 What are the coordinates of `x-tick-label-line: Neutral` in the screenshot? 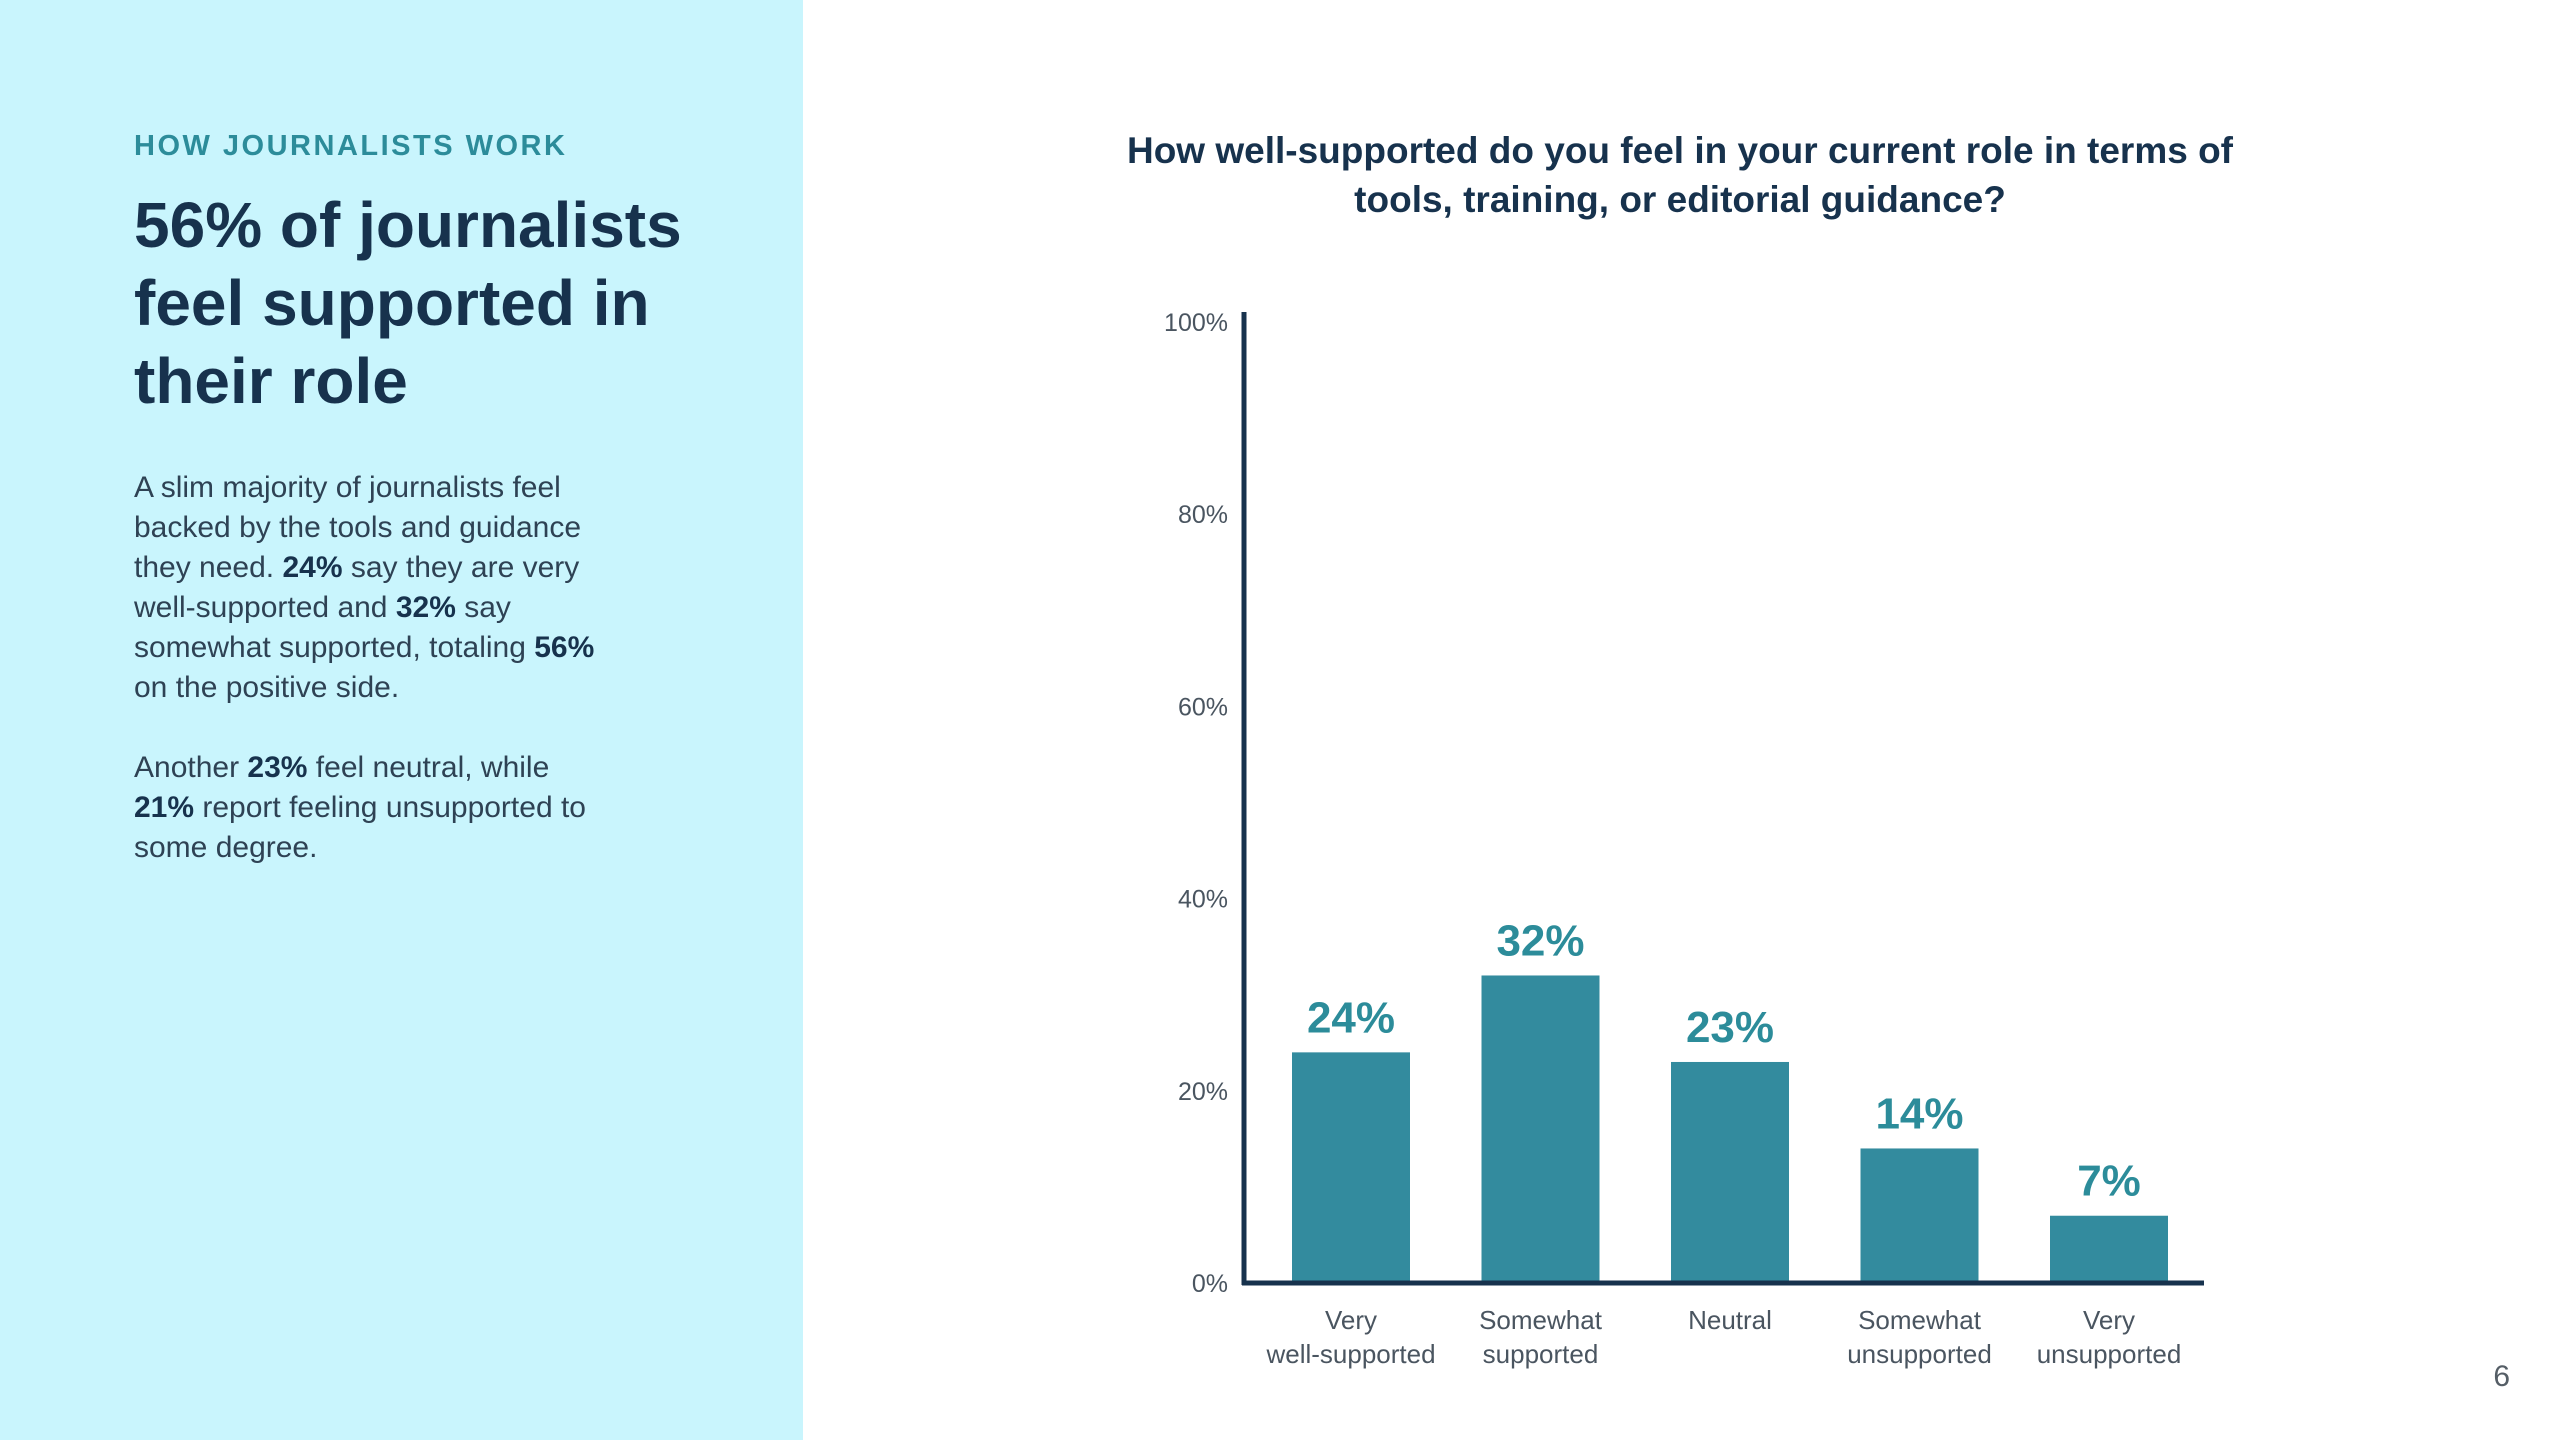 It's located at (1730, 1320).